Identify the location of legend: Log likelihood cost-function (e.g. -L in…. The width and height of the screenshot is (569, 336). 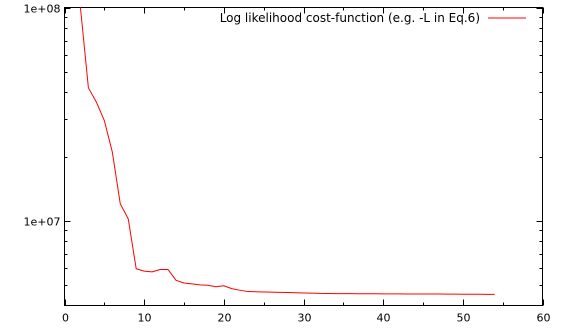
(373, 18).